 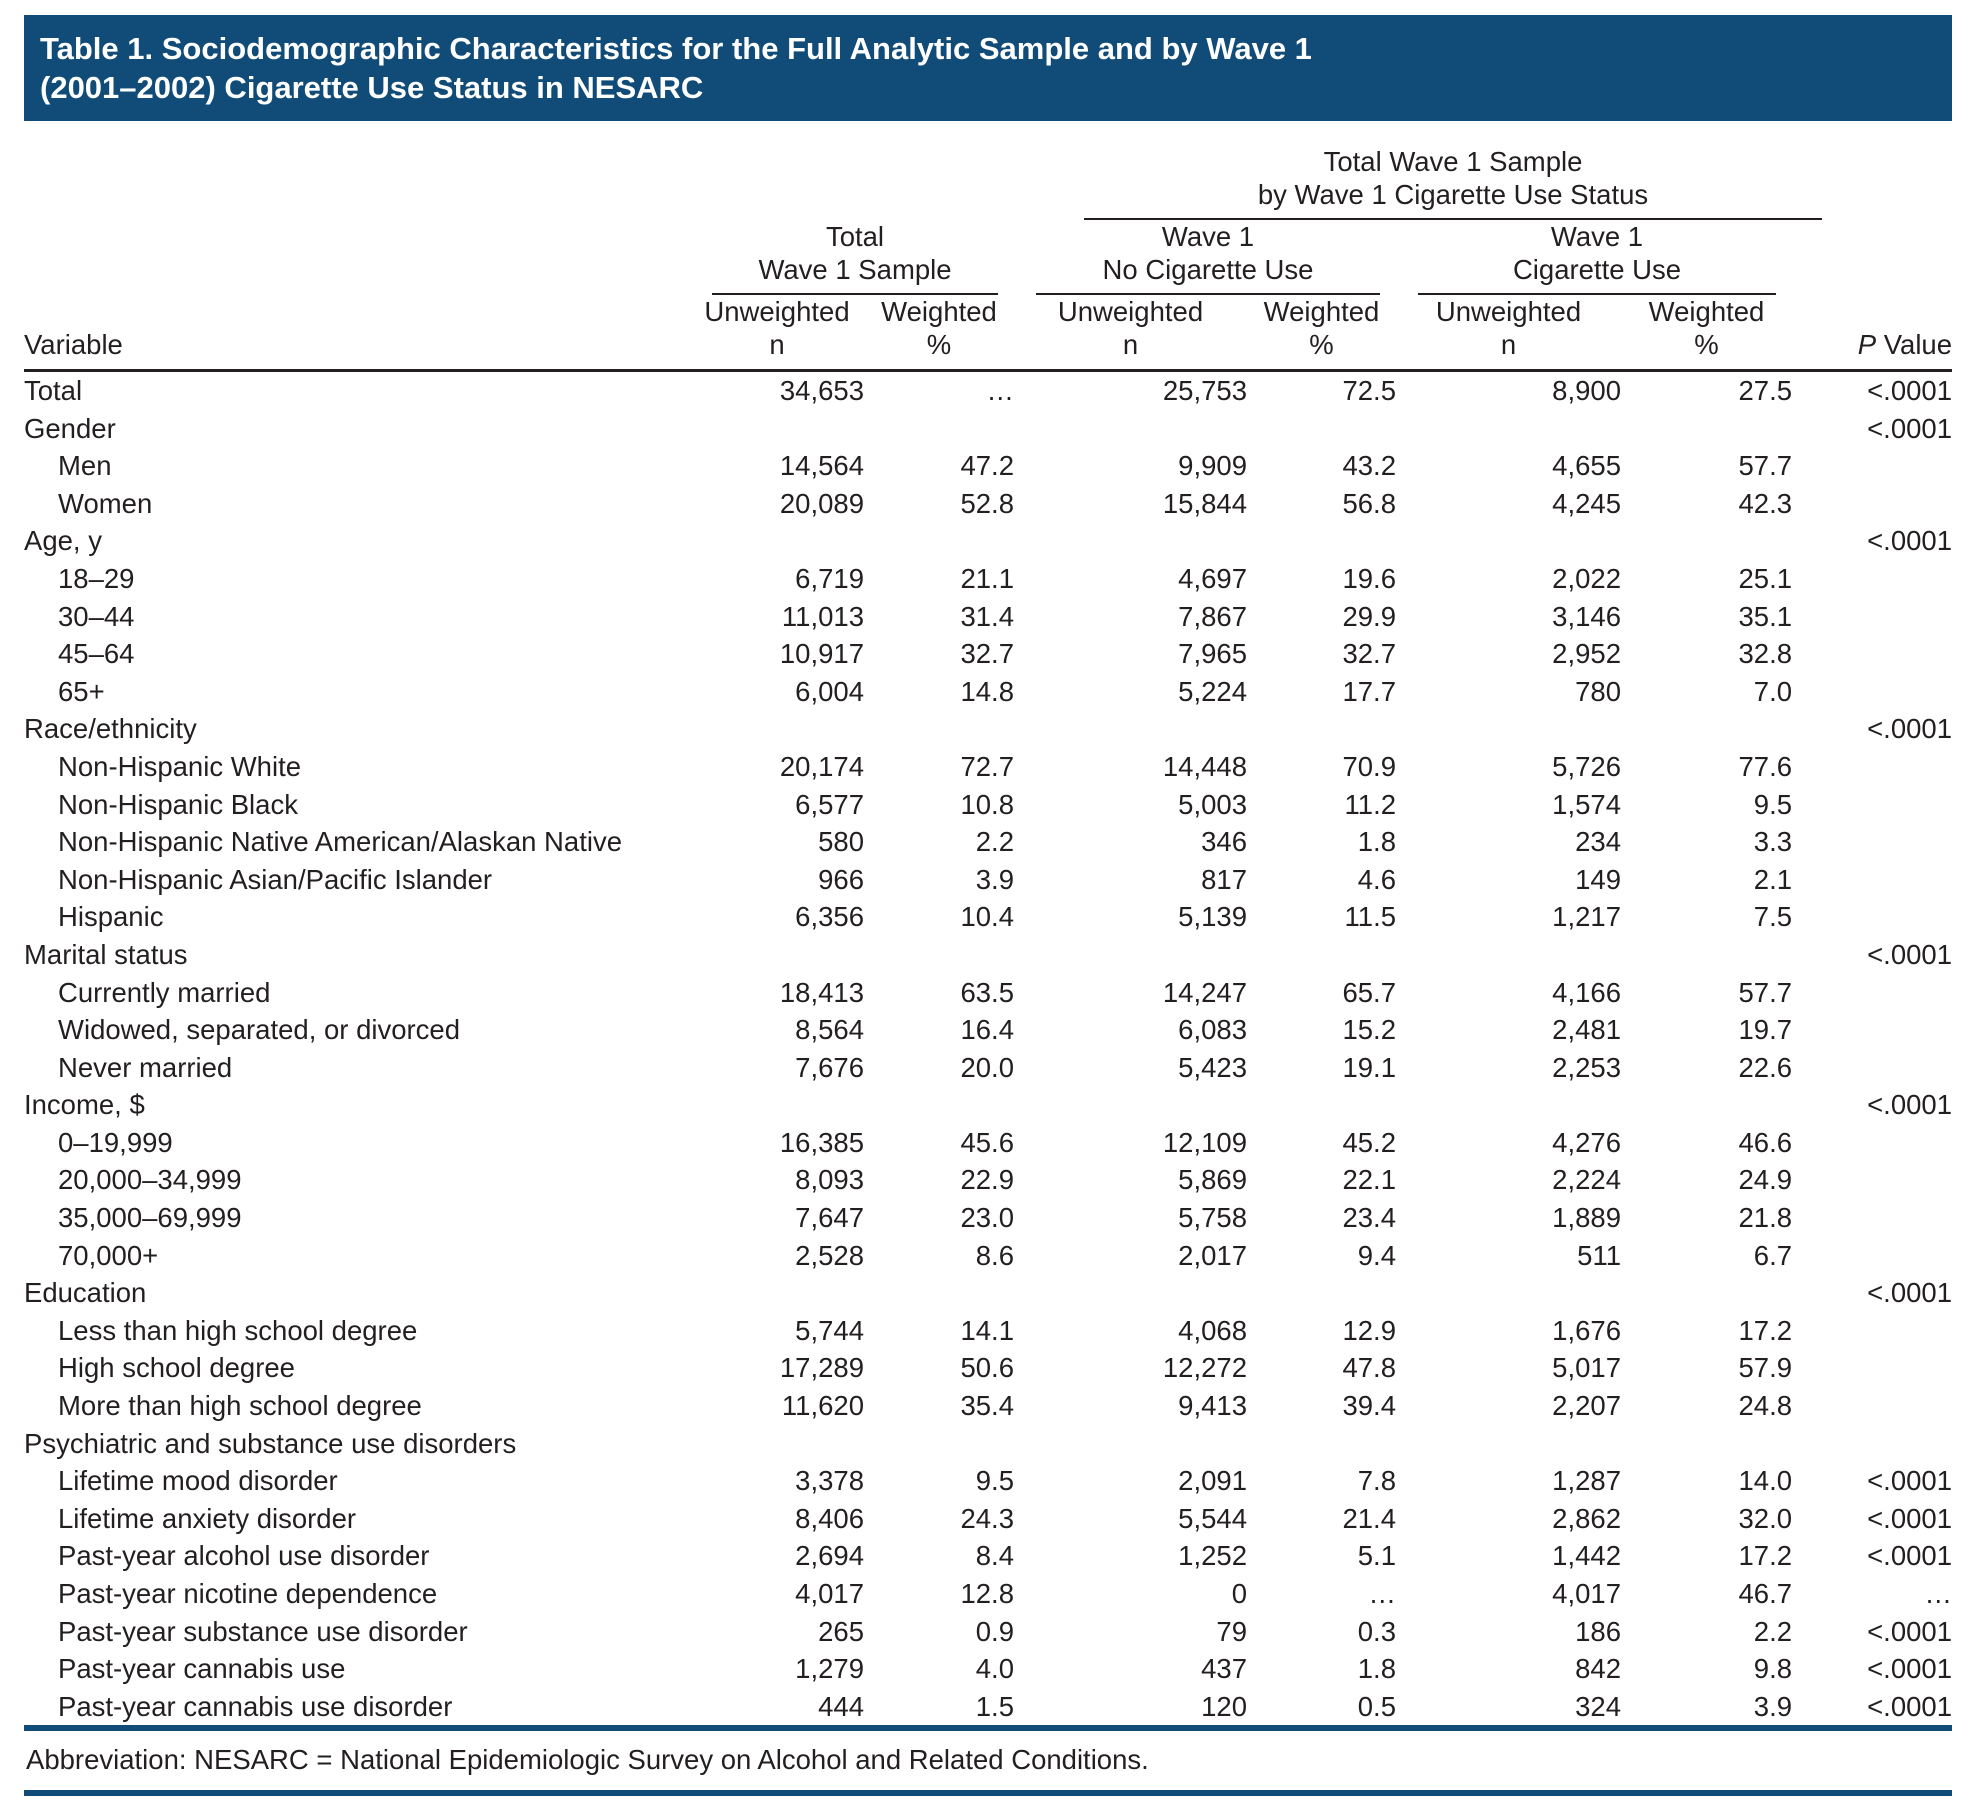 I want to click on value-cell: 16,385, so click(x=821, y=1142).